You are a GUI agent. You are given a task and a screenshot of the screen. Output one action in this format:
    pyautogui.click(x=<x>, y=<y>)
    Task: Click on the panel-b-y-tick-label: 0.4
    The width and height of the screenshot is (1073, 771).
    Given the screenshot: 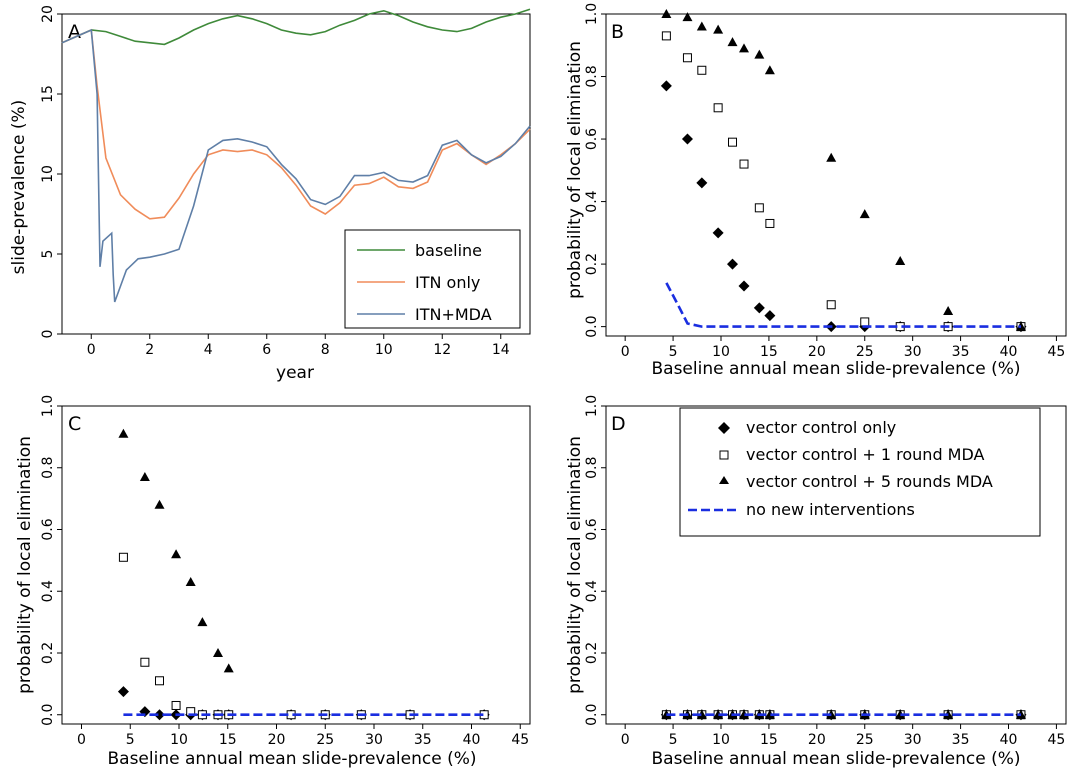 What is the action you would take?
    pyautogui.click(x=592, y=201)
    